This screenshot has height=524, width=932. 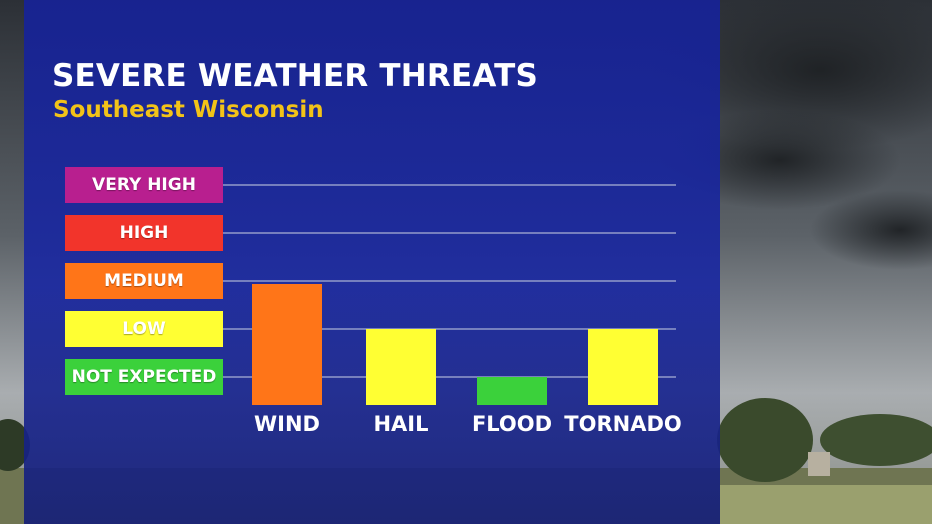 I want to click on category-label-wind: WIND, so click(x=287, y=424).